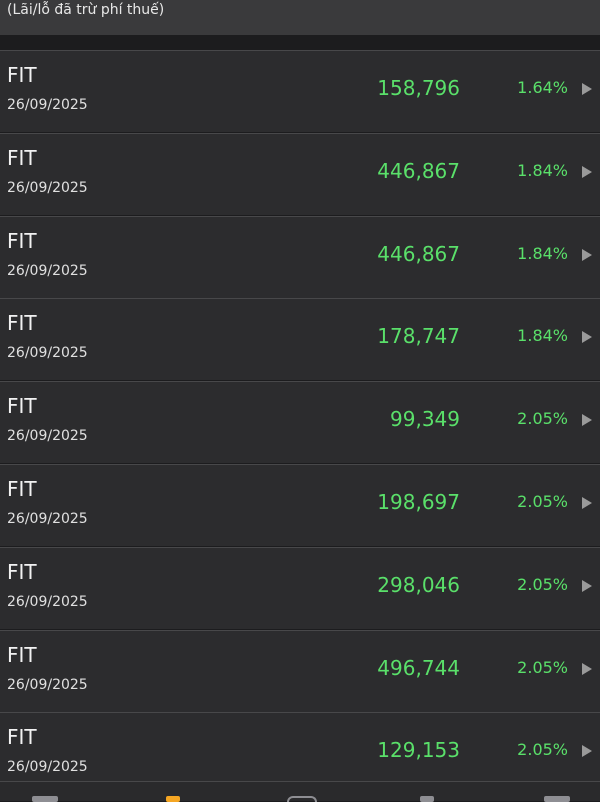 Image resolution: width=600 pixels, height=802 pixels. Describe the element at coordinates (542, 87) in the screenshot. I see `profit-percent: 1.64%` at that location.